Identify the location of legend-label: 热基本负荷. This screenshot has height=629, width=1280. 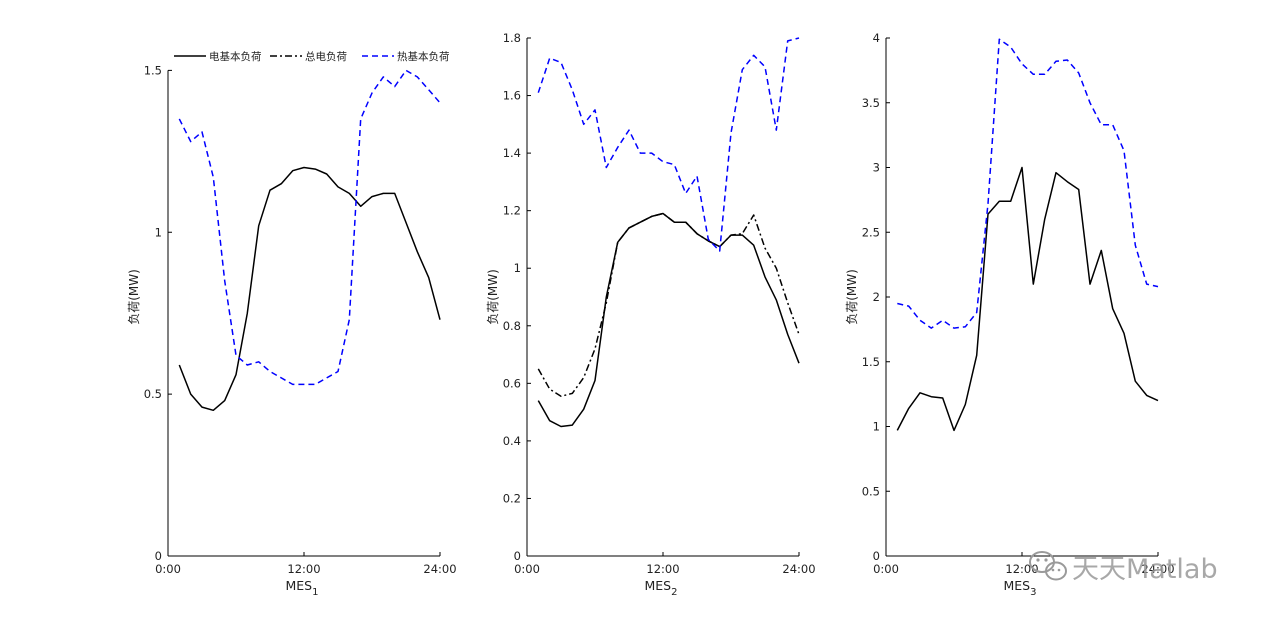
(423, 56).